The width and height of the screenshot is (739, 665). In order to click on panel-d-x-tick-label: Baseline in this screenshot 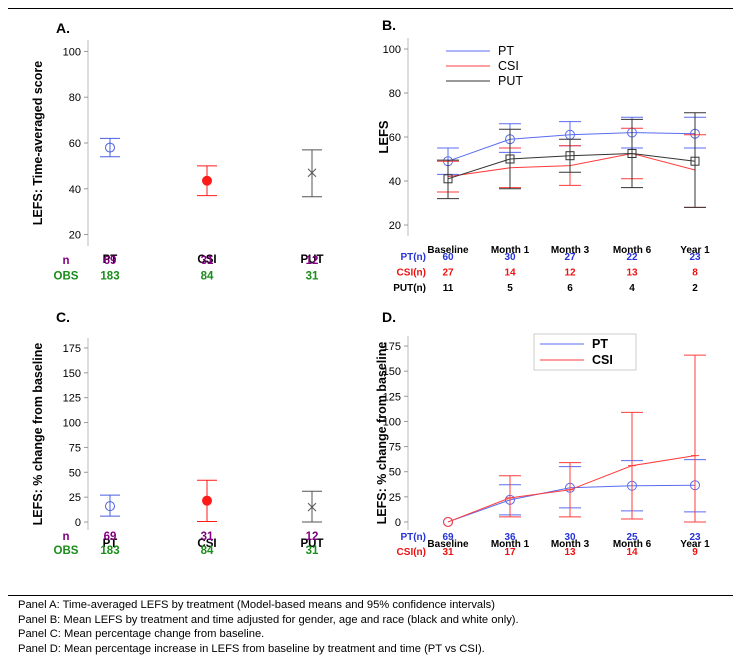, I will do `click(448, 544)`.